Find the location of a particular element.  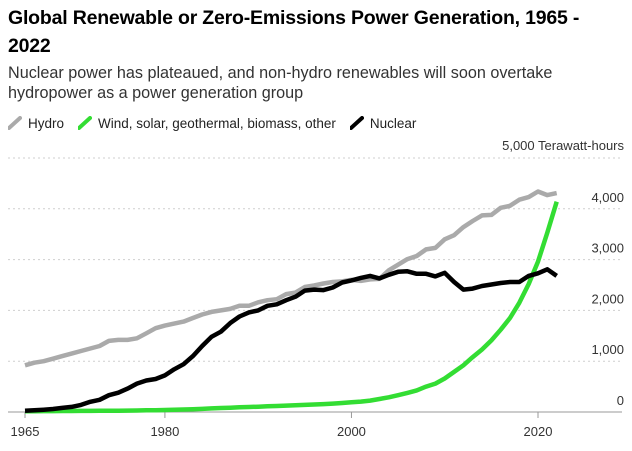

legend-swatch-renewables is located at coordinates (85, 123).